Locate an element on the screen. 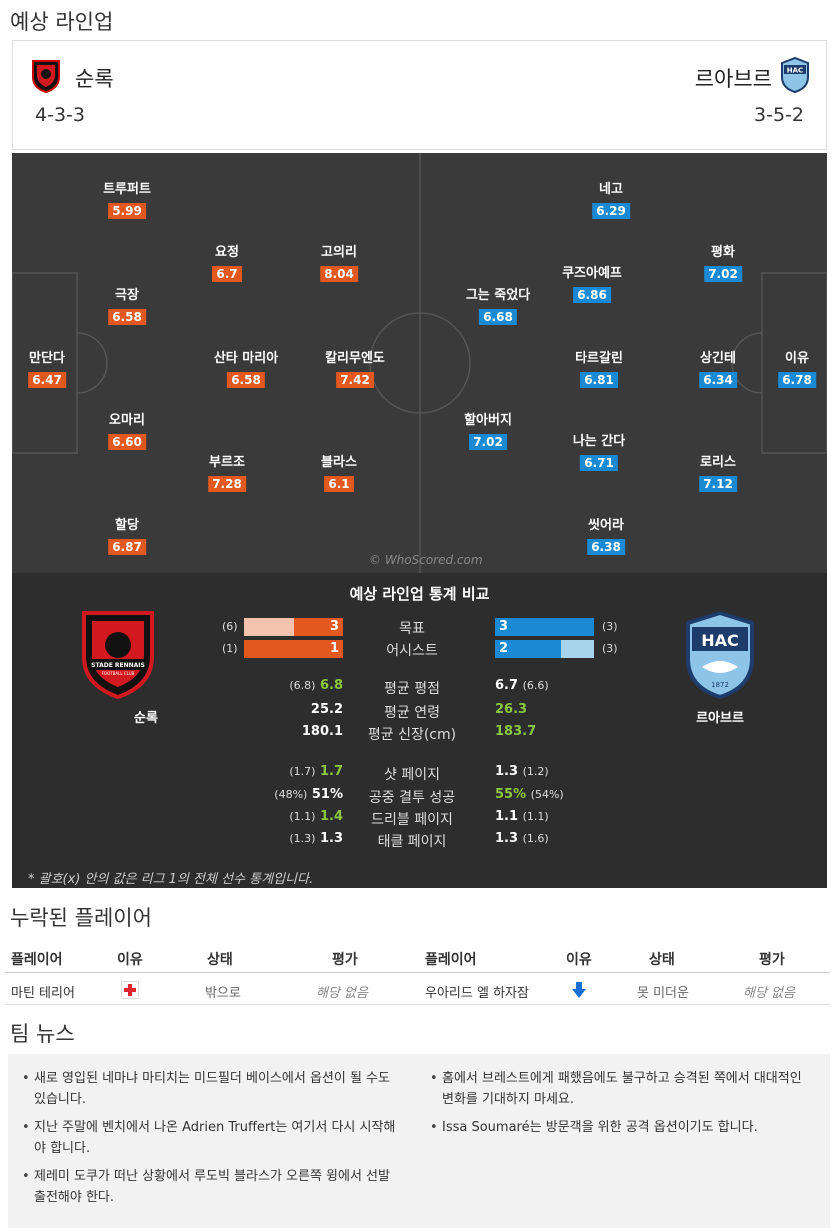  home-player: 블라스 6.1 is located at coordinates (339, 473).